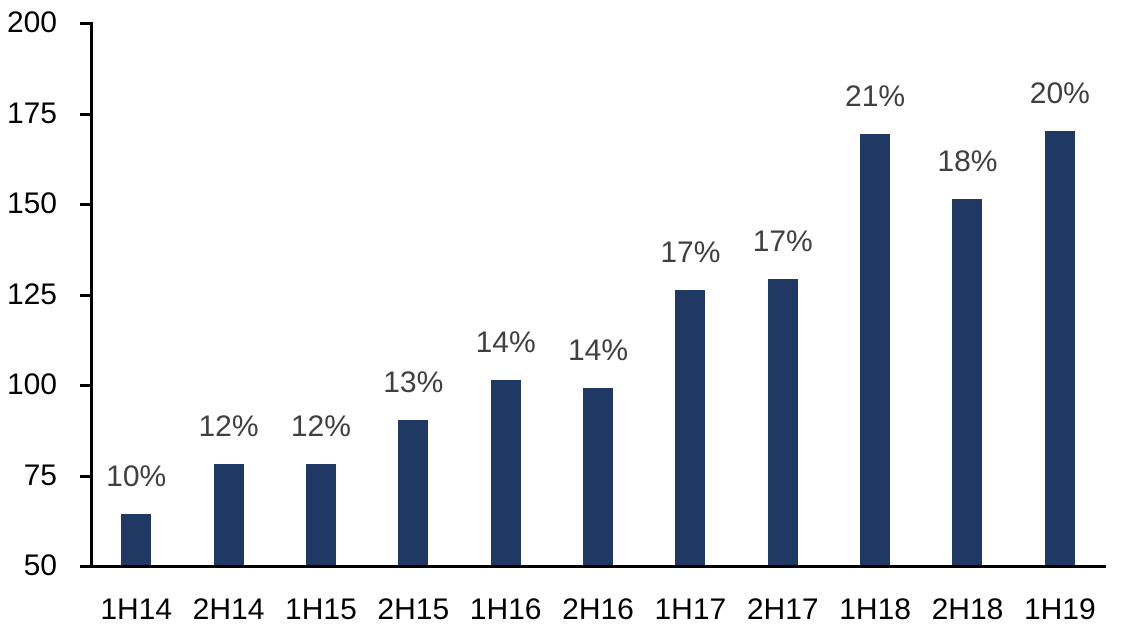  What do you see at coordinates (875, 609) in the screenshot?
I see `x-tick-label: 1H18` at bounding box center [875, 609].